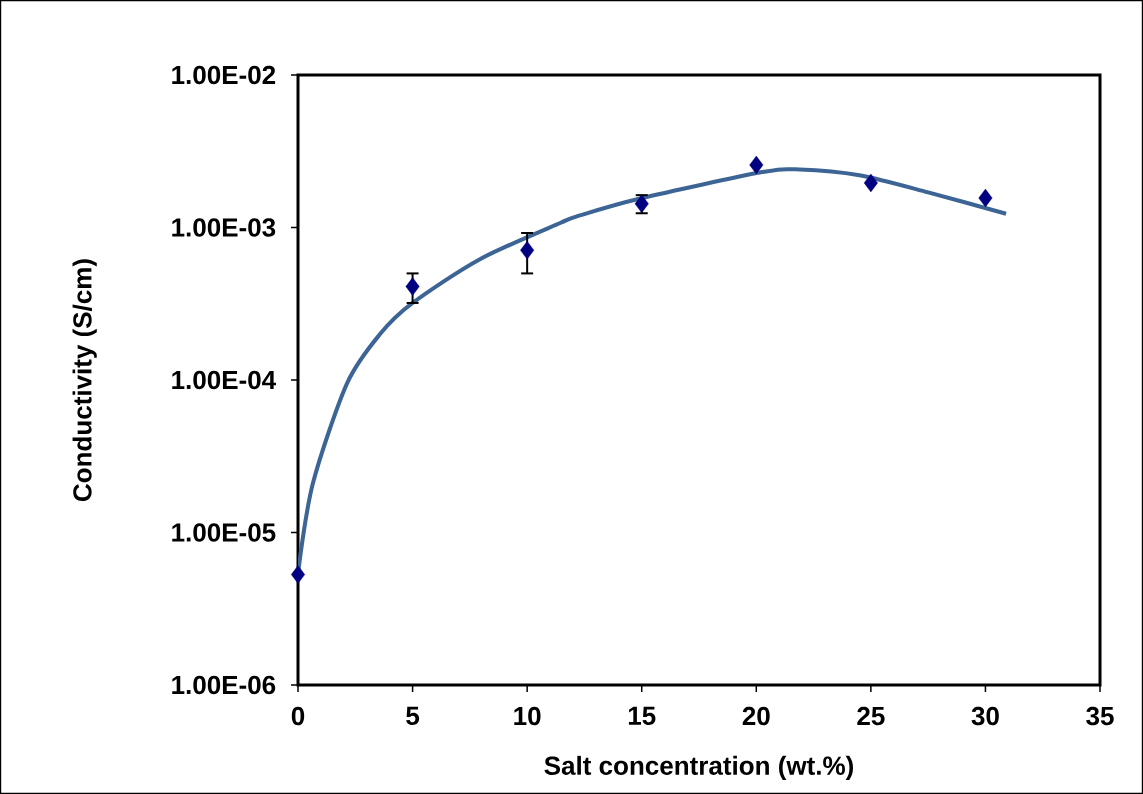  What do you see at coordinates (298, 716) in the screenshot?
I see `x-tick-label: 0` at bounding box center [298, 716].